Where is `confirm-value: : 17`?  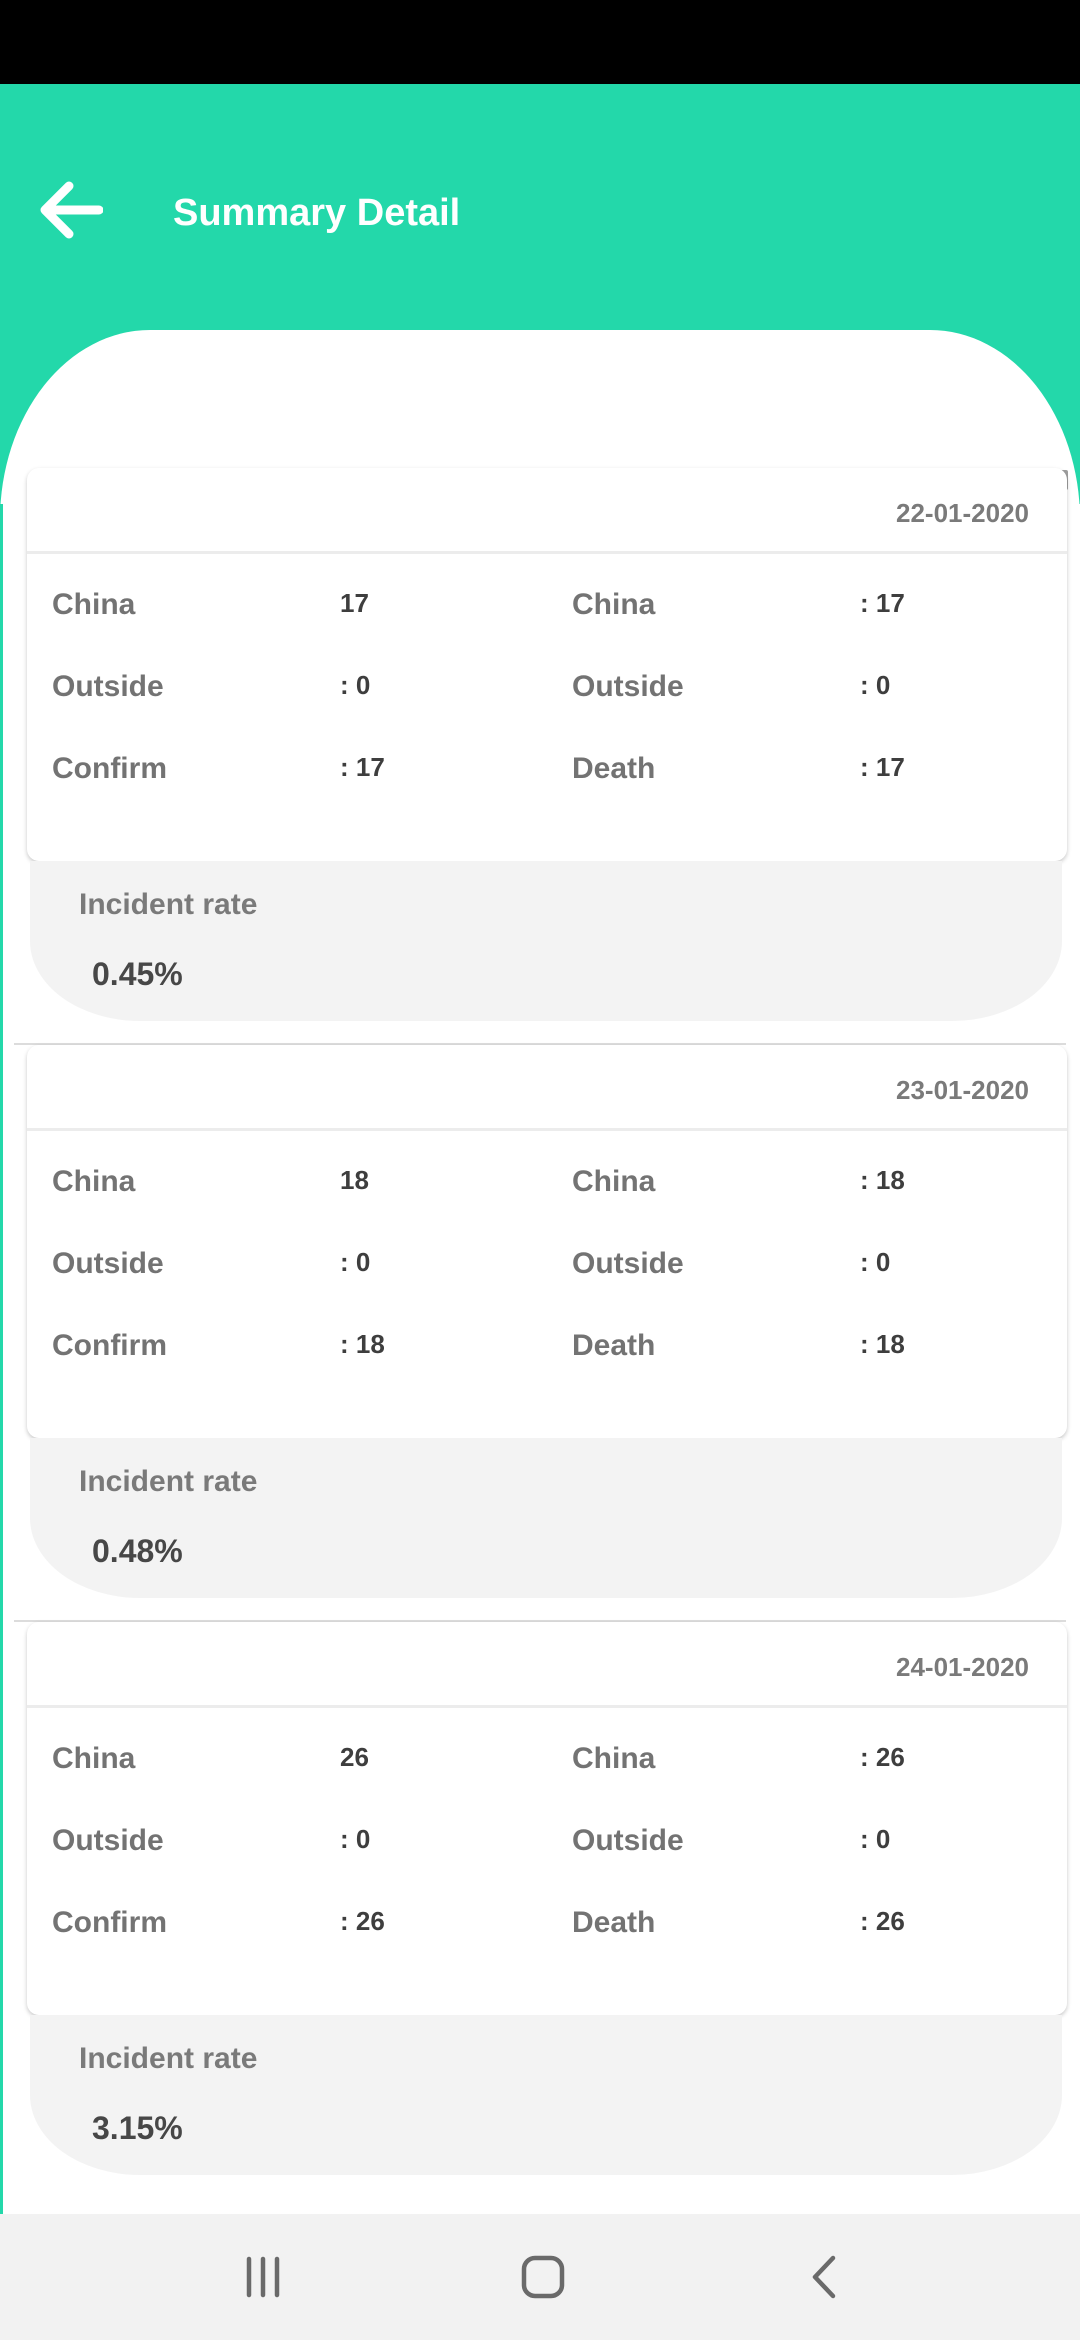
confirm-value: : 17 is located at coordinates (362, 767).